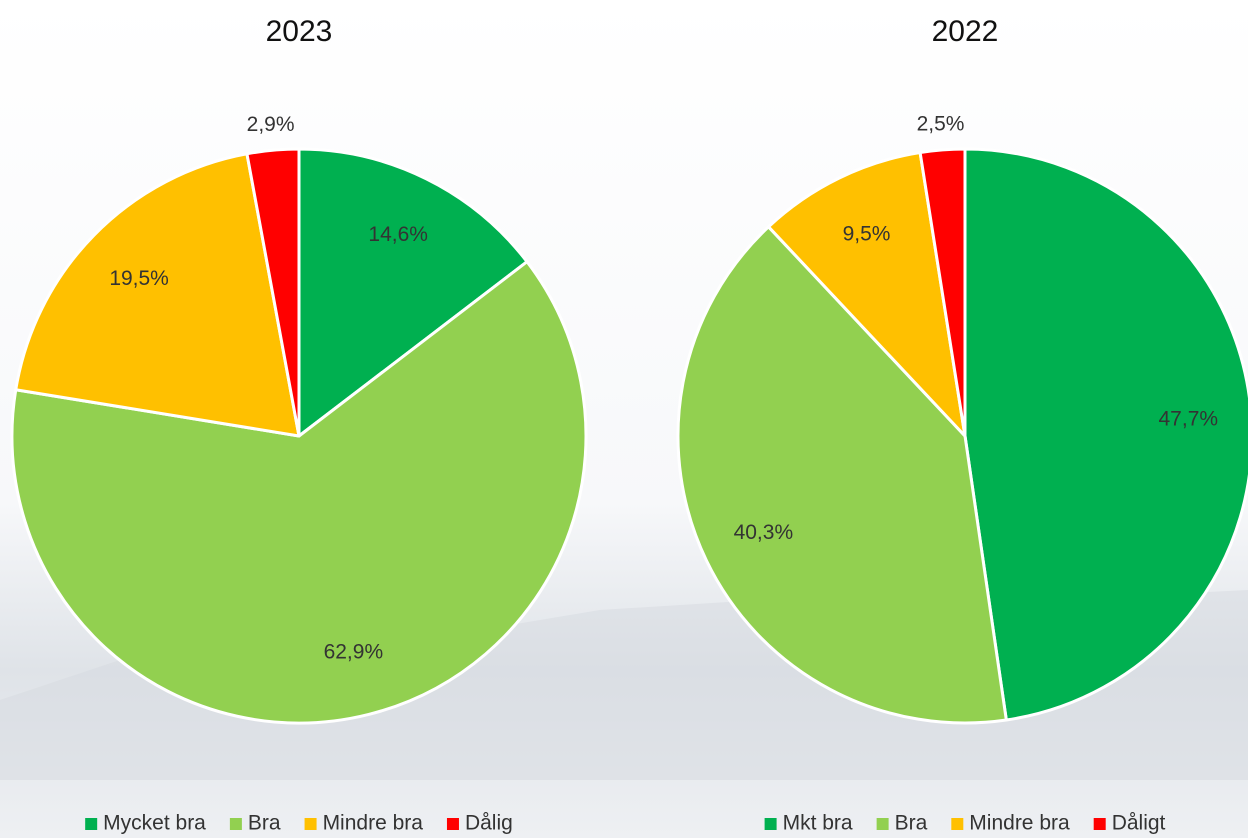 The width and height of the screenshot is (1248, 838). I want to click on slice-label: 40,3%, so click(764, 532).